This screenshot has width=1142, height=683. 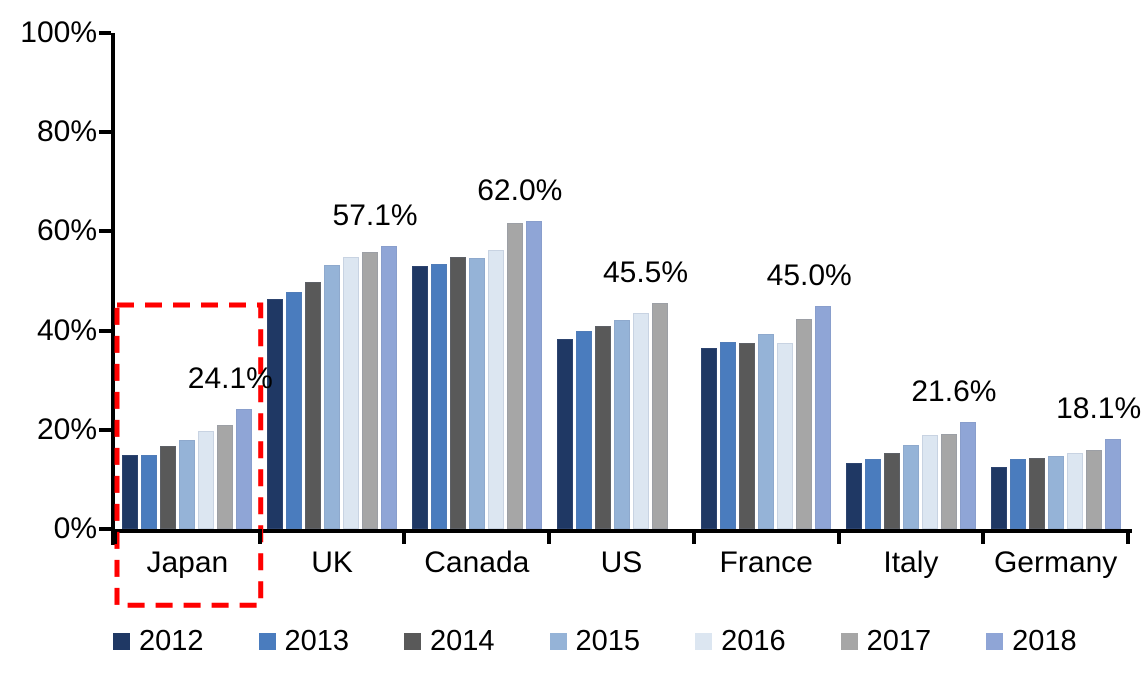 What do you see at coordinates (766, 431) in the screenshot?
I see `bar-france-2015` at bounding box center [766, 431].